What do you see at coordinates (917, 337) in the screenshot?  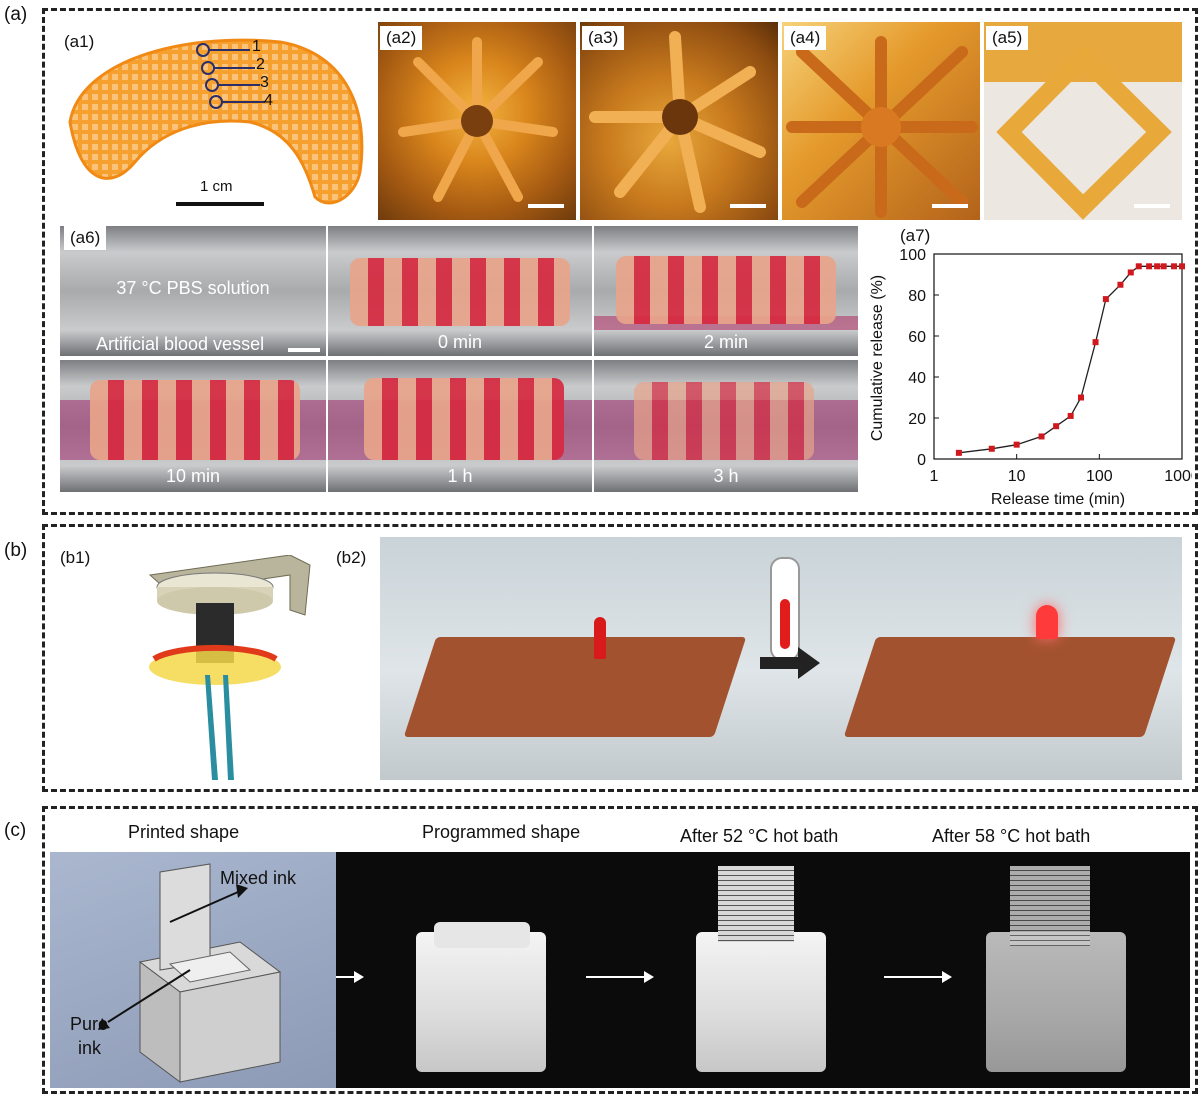 I see `y-tick-label: 60` at bounding box center [917, 337].